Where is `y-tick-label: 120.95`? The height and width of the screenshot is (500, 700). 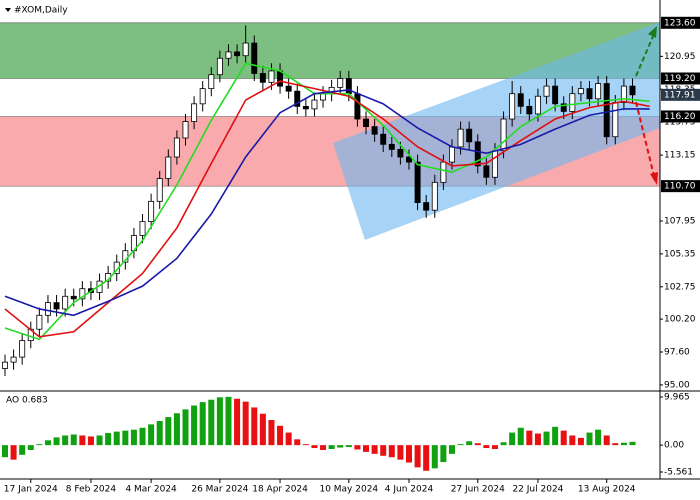 y-tick-label: 120.95 is located at coordinates (680, 57).